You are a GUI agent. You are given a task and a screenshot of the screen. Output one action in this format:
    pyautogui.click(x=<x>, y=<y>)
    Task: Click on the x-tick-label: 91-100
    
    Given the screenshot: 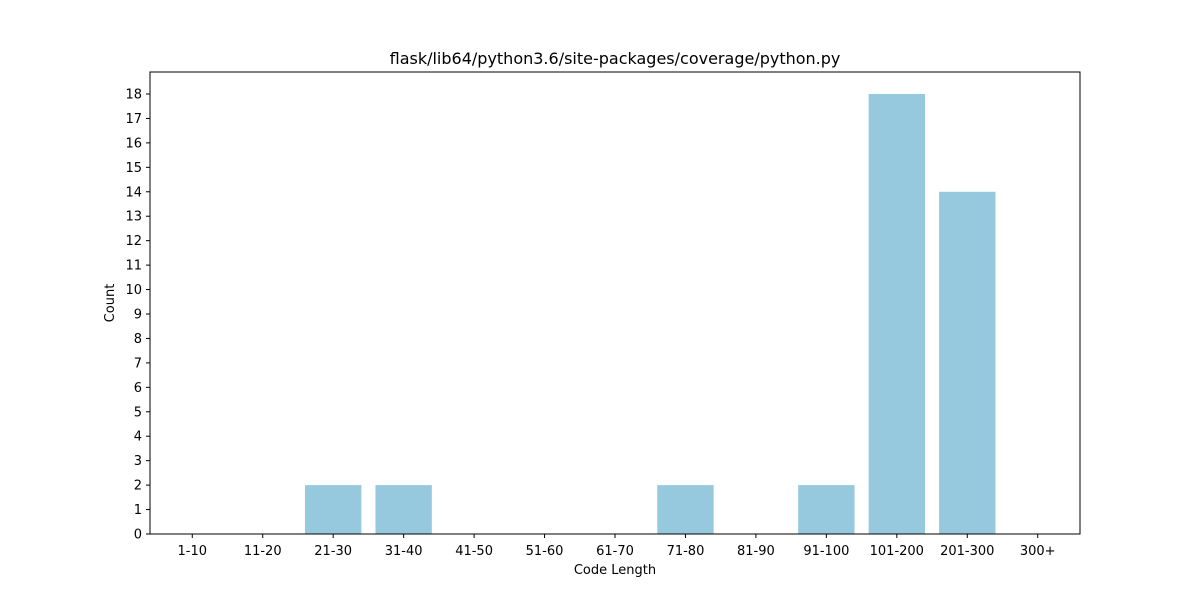 What is the action you would take?
    pyautogui.click(x=826, y=551)
    